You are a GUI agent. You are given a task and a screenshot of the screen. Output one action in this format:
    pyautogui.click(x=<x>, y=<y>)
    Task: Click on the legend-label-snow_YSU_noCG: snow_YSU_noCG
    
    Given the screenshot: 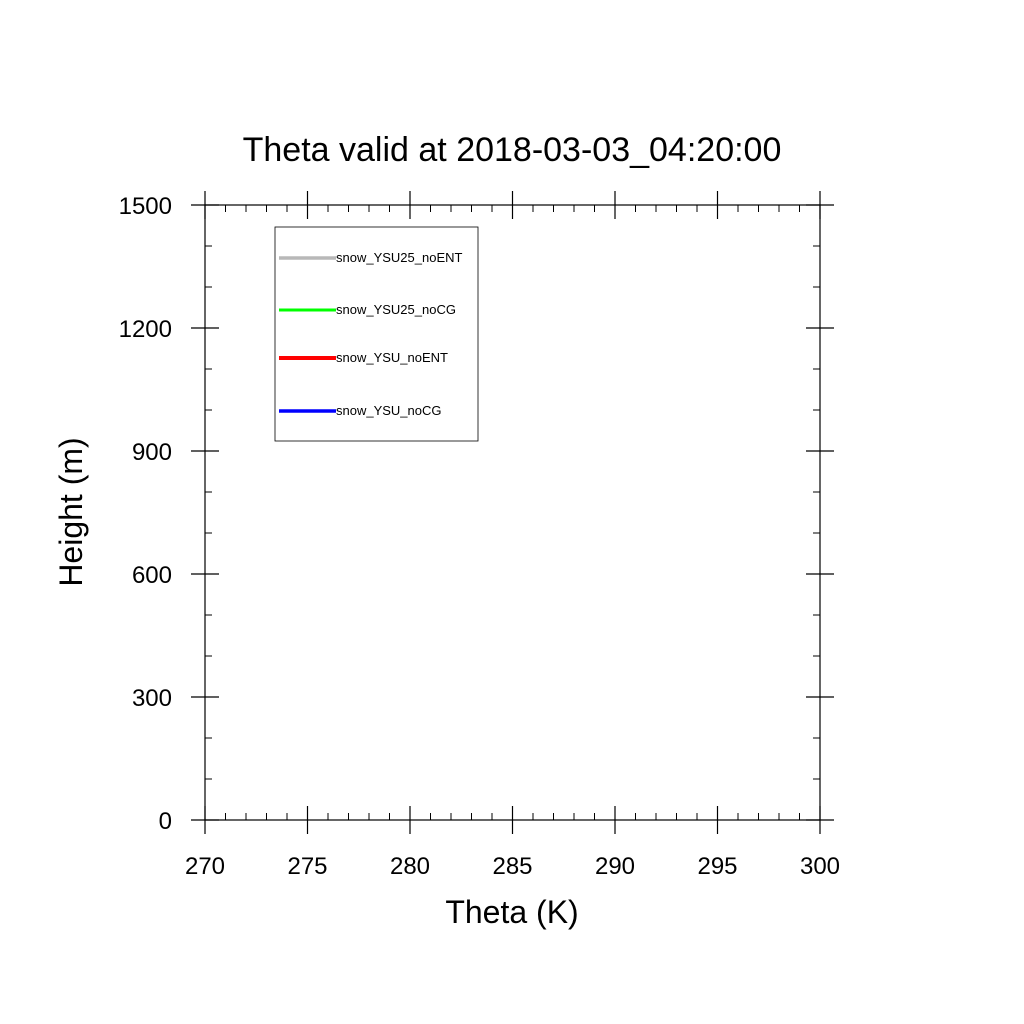 What is the action you would take?
    pyautogui.click(x=389, y=410)
    